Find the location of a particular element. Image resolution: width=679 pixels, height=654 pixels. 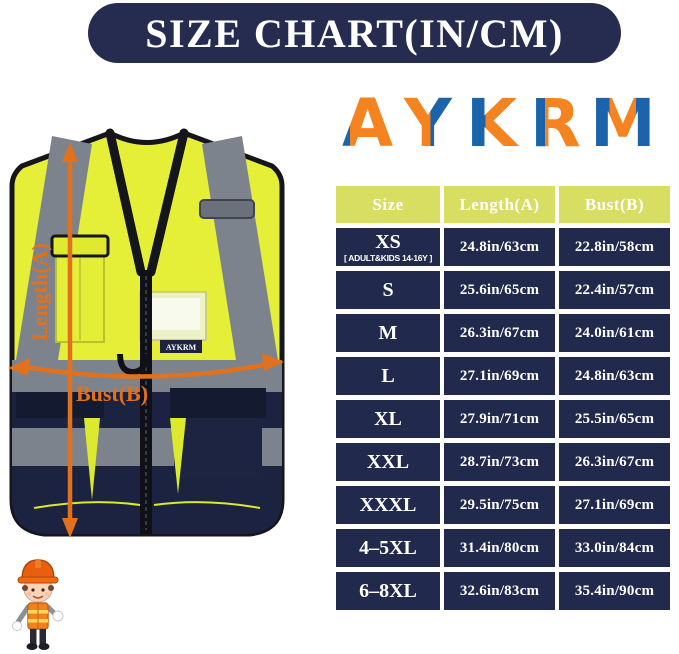

size-cell: XXXL is located at coordinates (388, 505).